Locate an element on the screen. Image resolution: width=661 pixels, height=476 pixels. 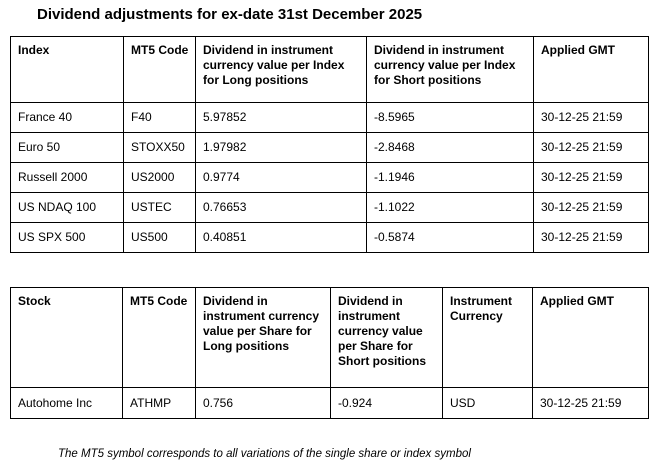
cell-stock-name: Autohome Inc is located at coordinates (66, 403).